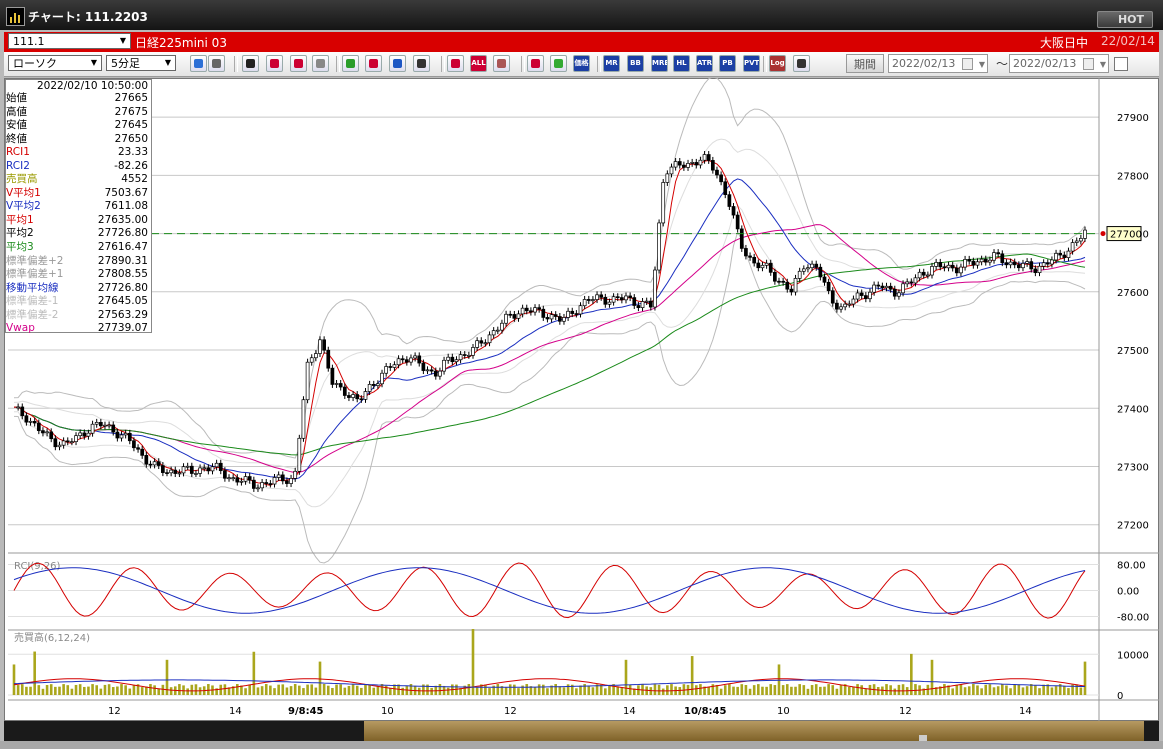 This screenshot has height=749, width=1163. Describe the element at coordinates (198, 63) in the screenshot. I see `zoom-icon` at that location.